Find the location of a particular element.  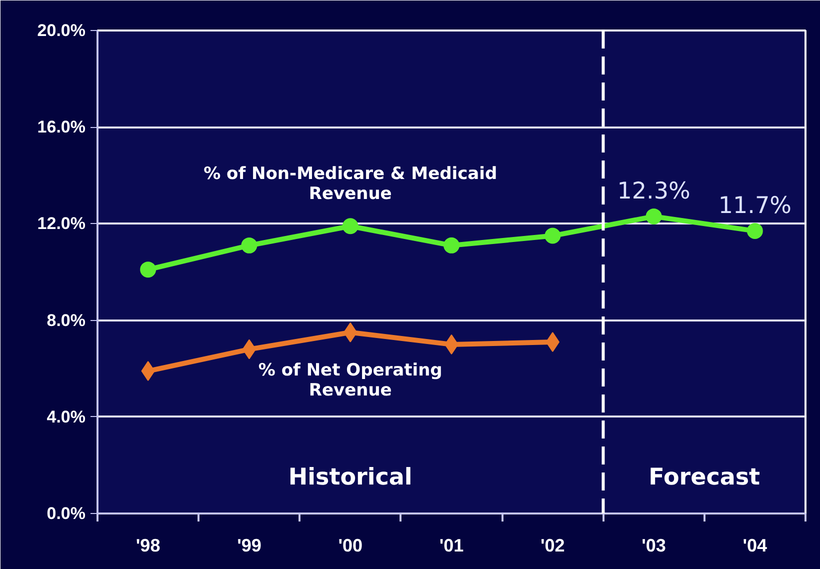

annotation: Historical is located at coordinates (350, 477).